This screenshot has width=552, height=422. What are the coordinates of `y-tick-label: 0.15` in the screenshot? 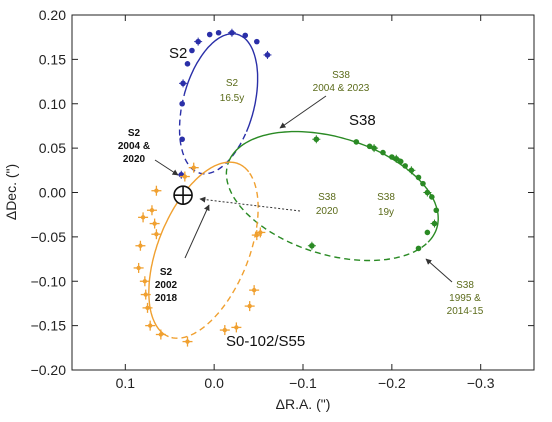 It's located at (52, 59).